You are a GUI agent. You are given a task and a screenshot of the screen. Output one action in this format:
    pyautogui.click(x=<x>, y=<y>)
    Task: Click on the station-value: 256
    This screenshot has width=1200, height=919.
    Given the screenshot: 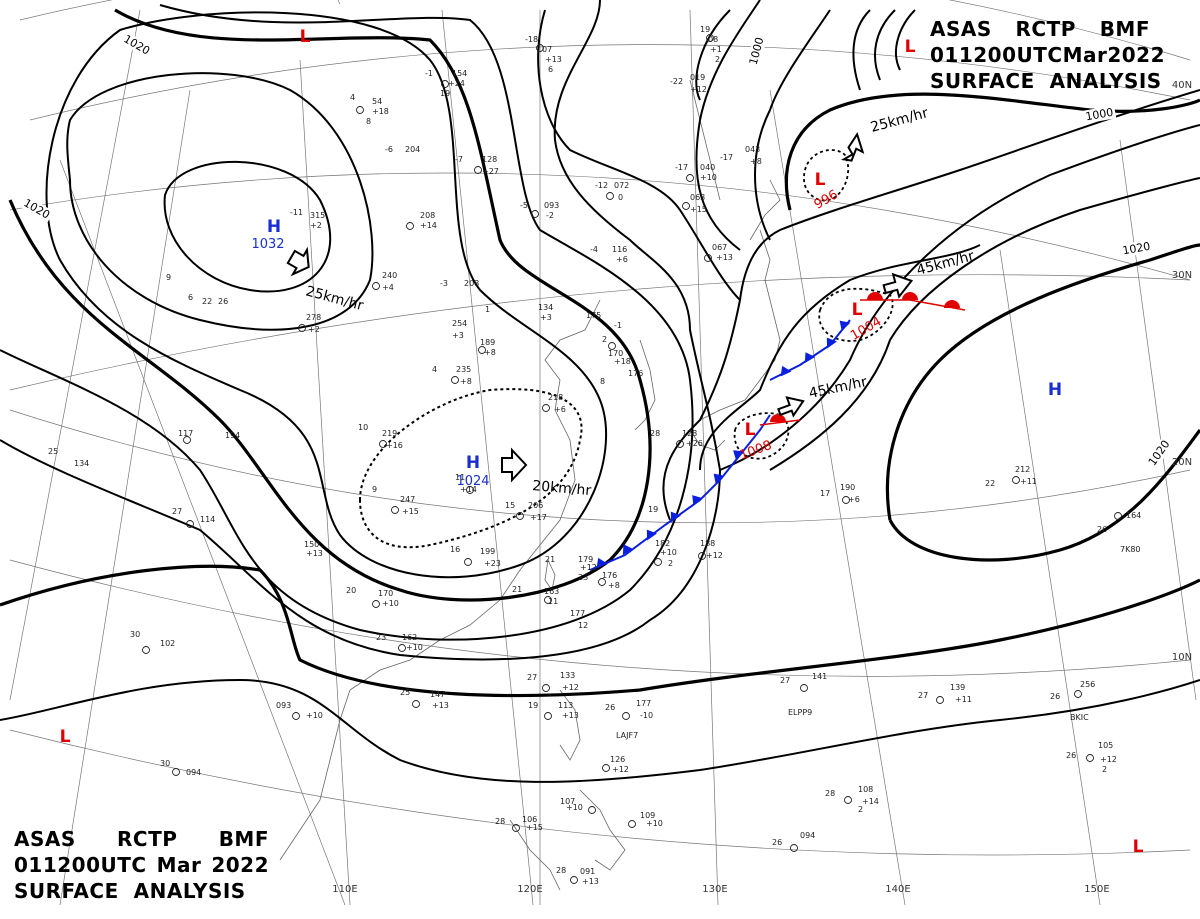 What is the action you would take?
    pyautogui.click(x=1087, y=684)
    